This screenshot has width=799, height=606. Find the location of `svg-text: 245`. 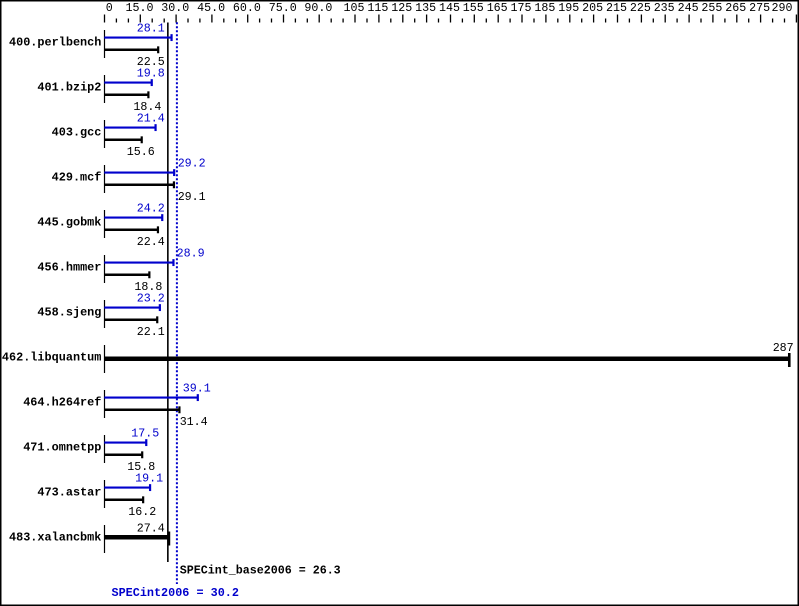

svg-text: 245 is located at coordinates (688, 8).